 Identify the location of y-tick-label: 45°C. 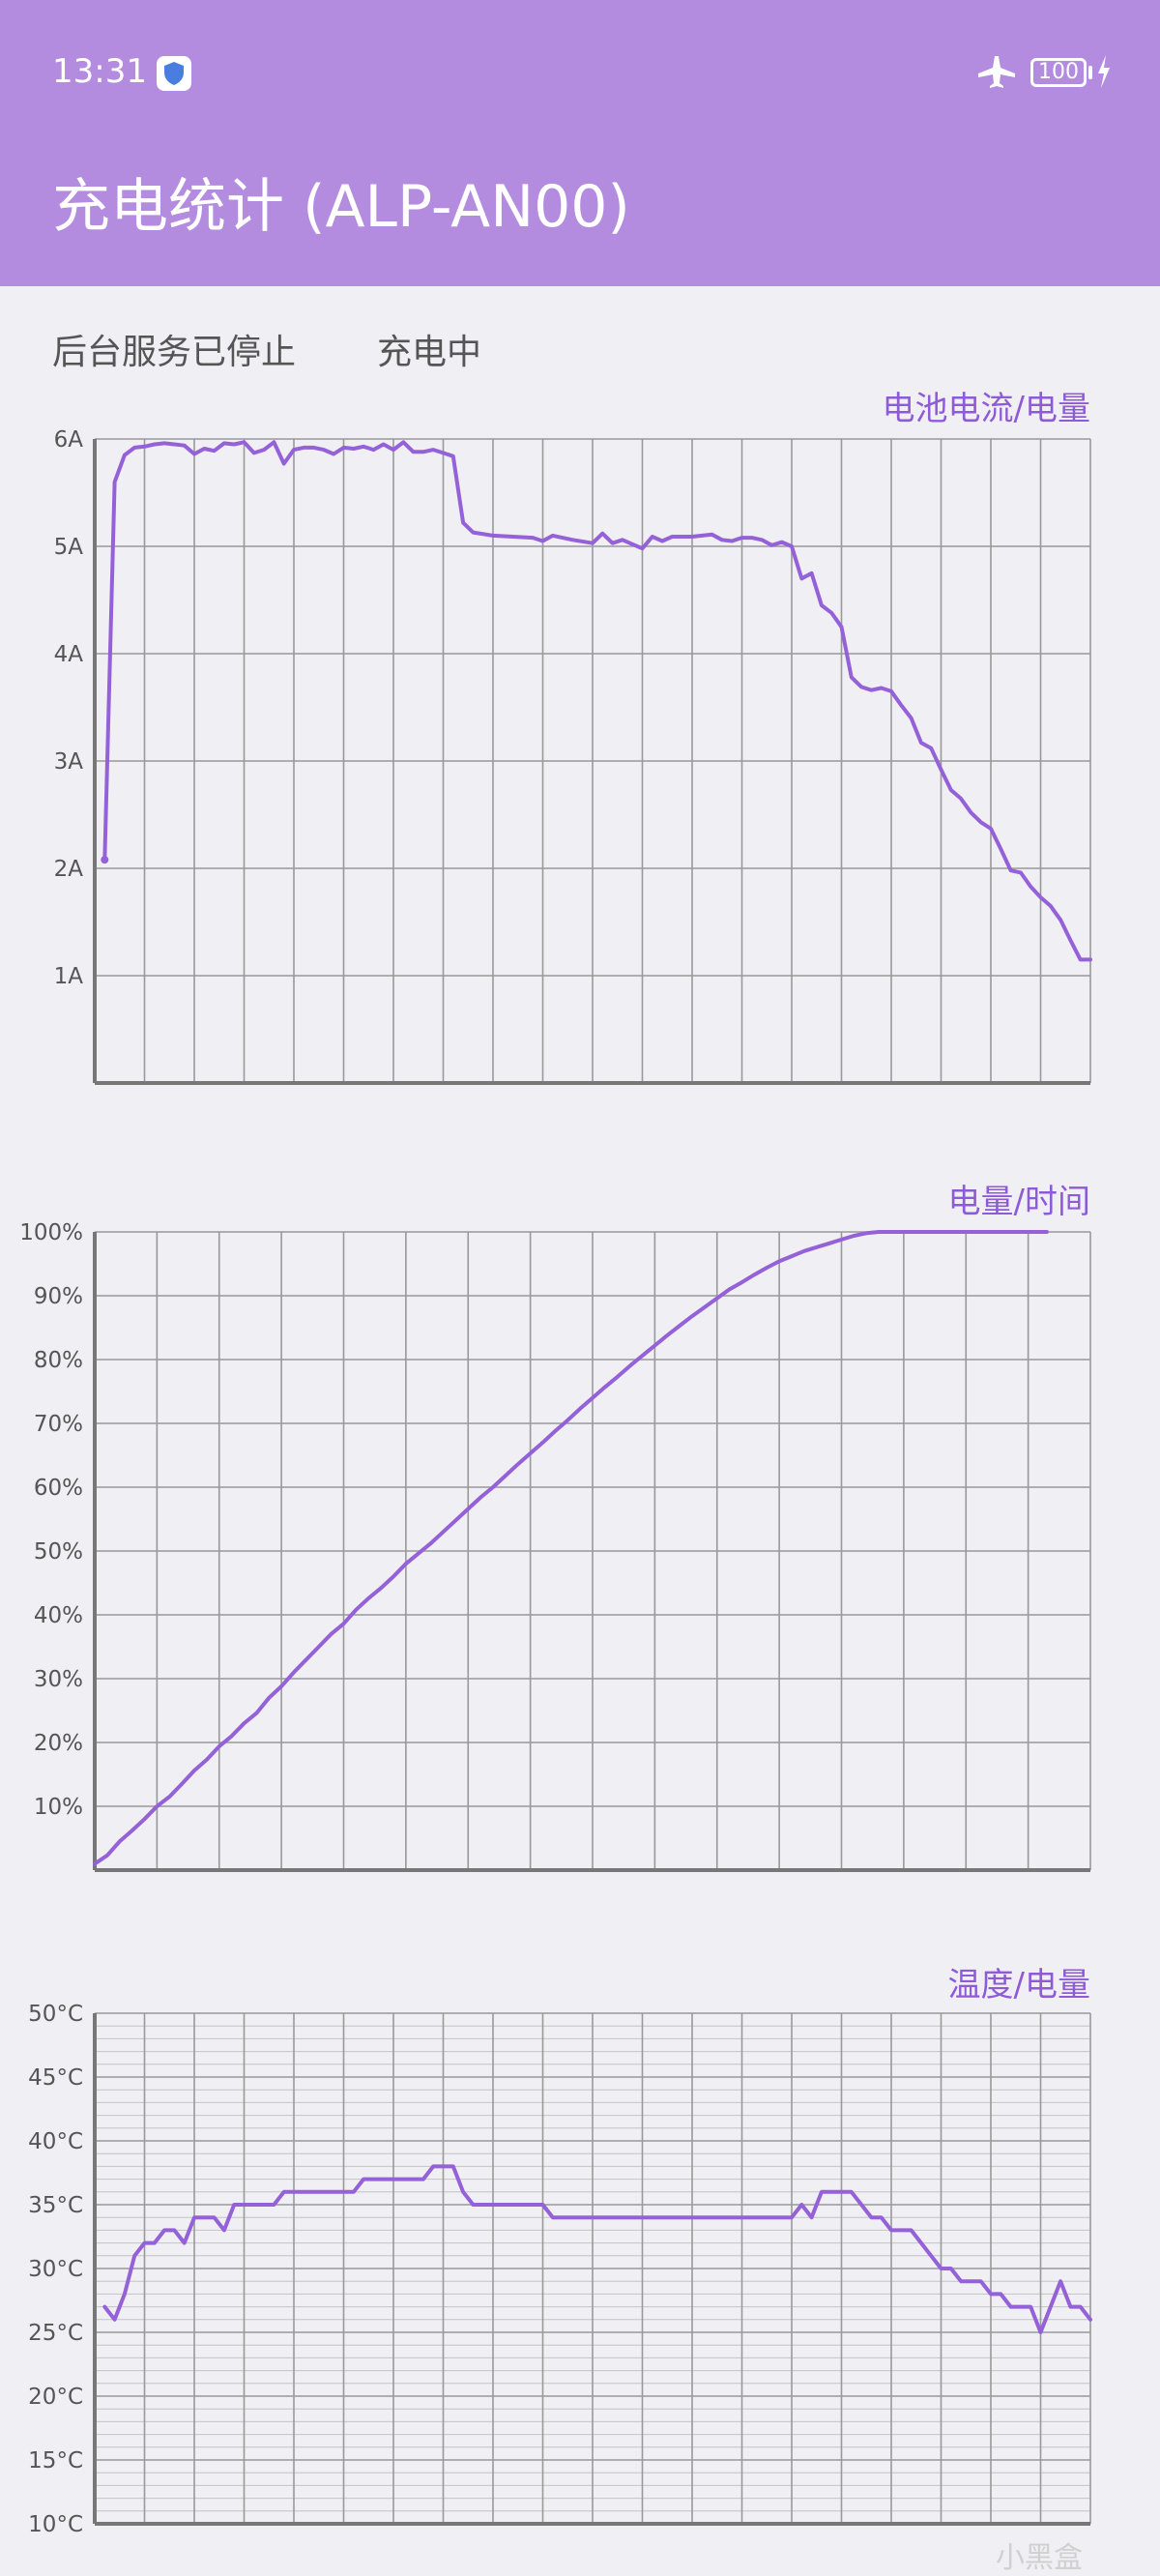
(55, 2078).